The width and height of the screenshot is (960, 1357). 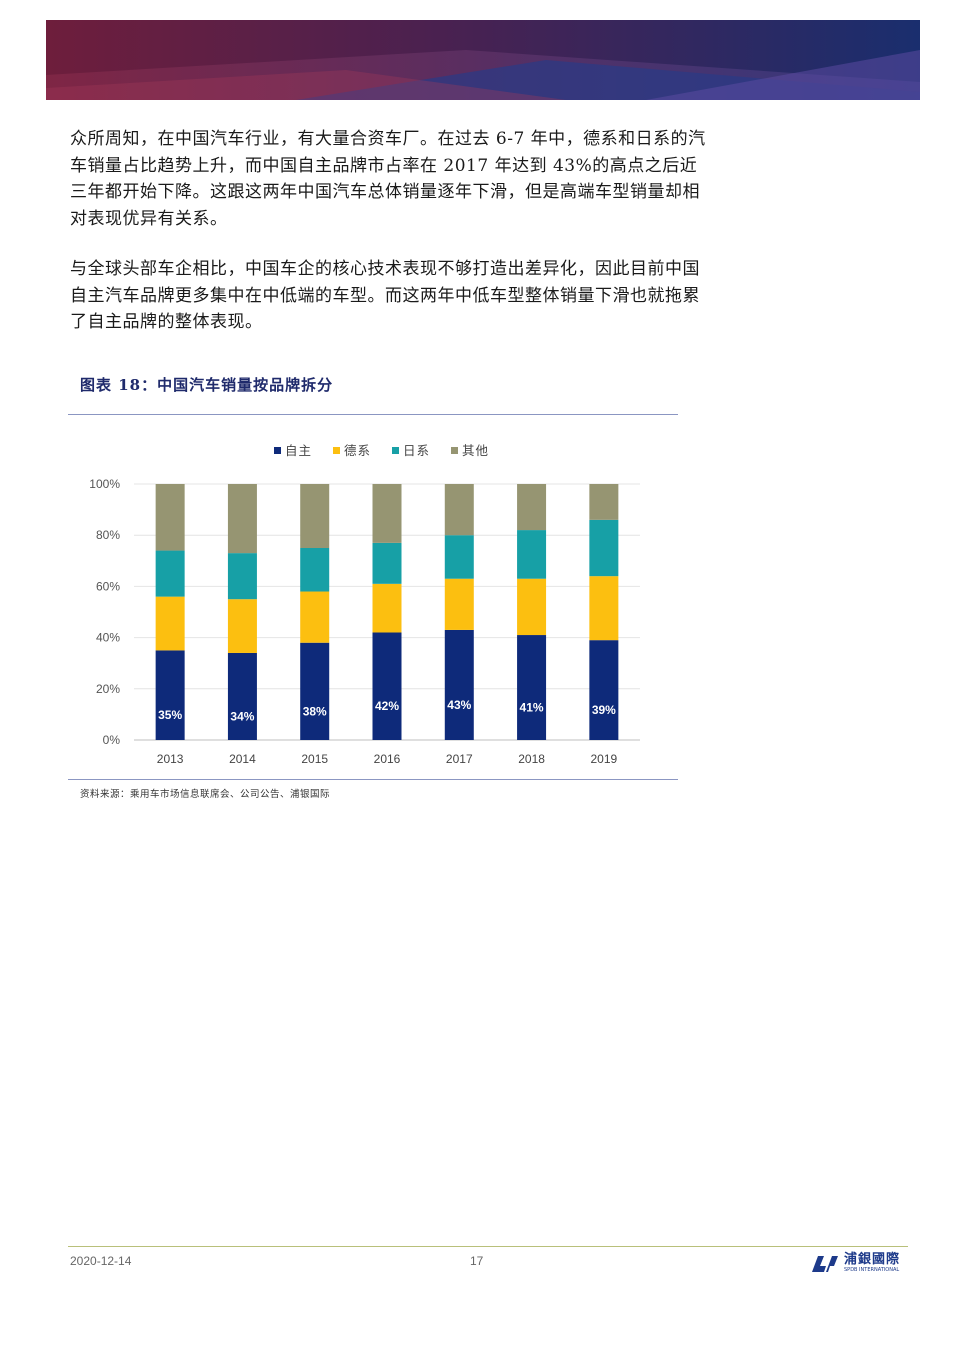 What do you see at coordinates (207, 385) in the screenshot?
I see `figure-title: 图表 18：中国汽车销量按品牌拆分` at bounding box center [207, 385].